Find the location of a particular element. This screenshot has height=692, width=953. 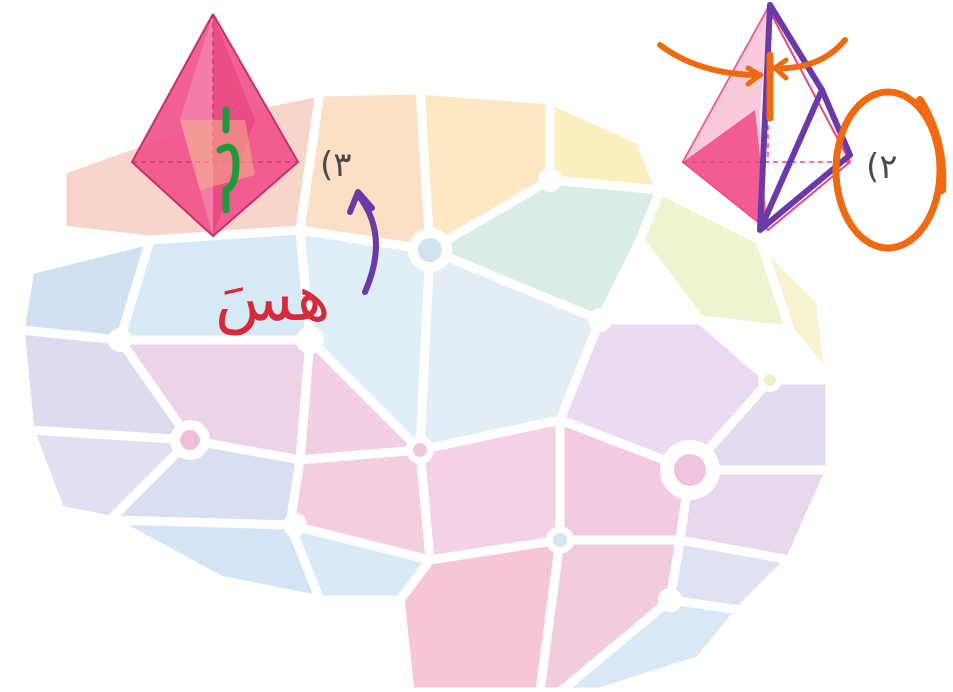

figure-label-3: (٣ is located at coordinates (336, 165).